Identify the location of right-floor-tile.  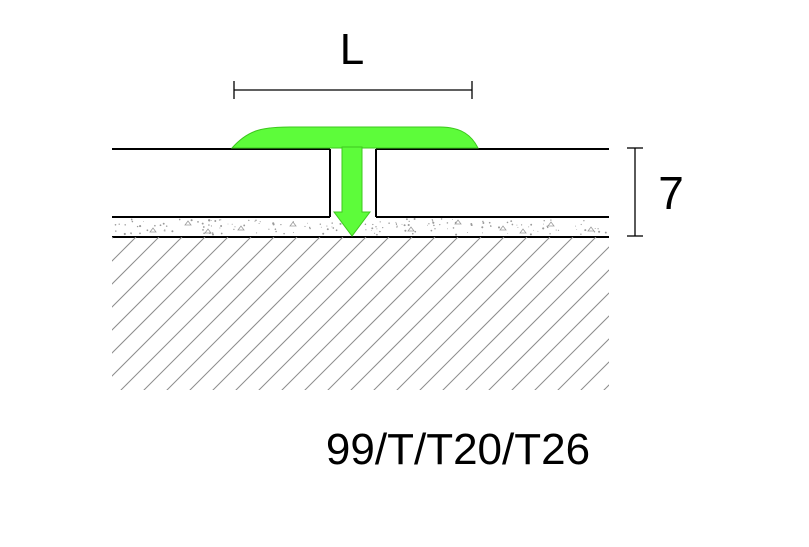
(492, 183).